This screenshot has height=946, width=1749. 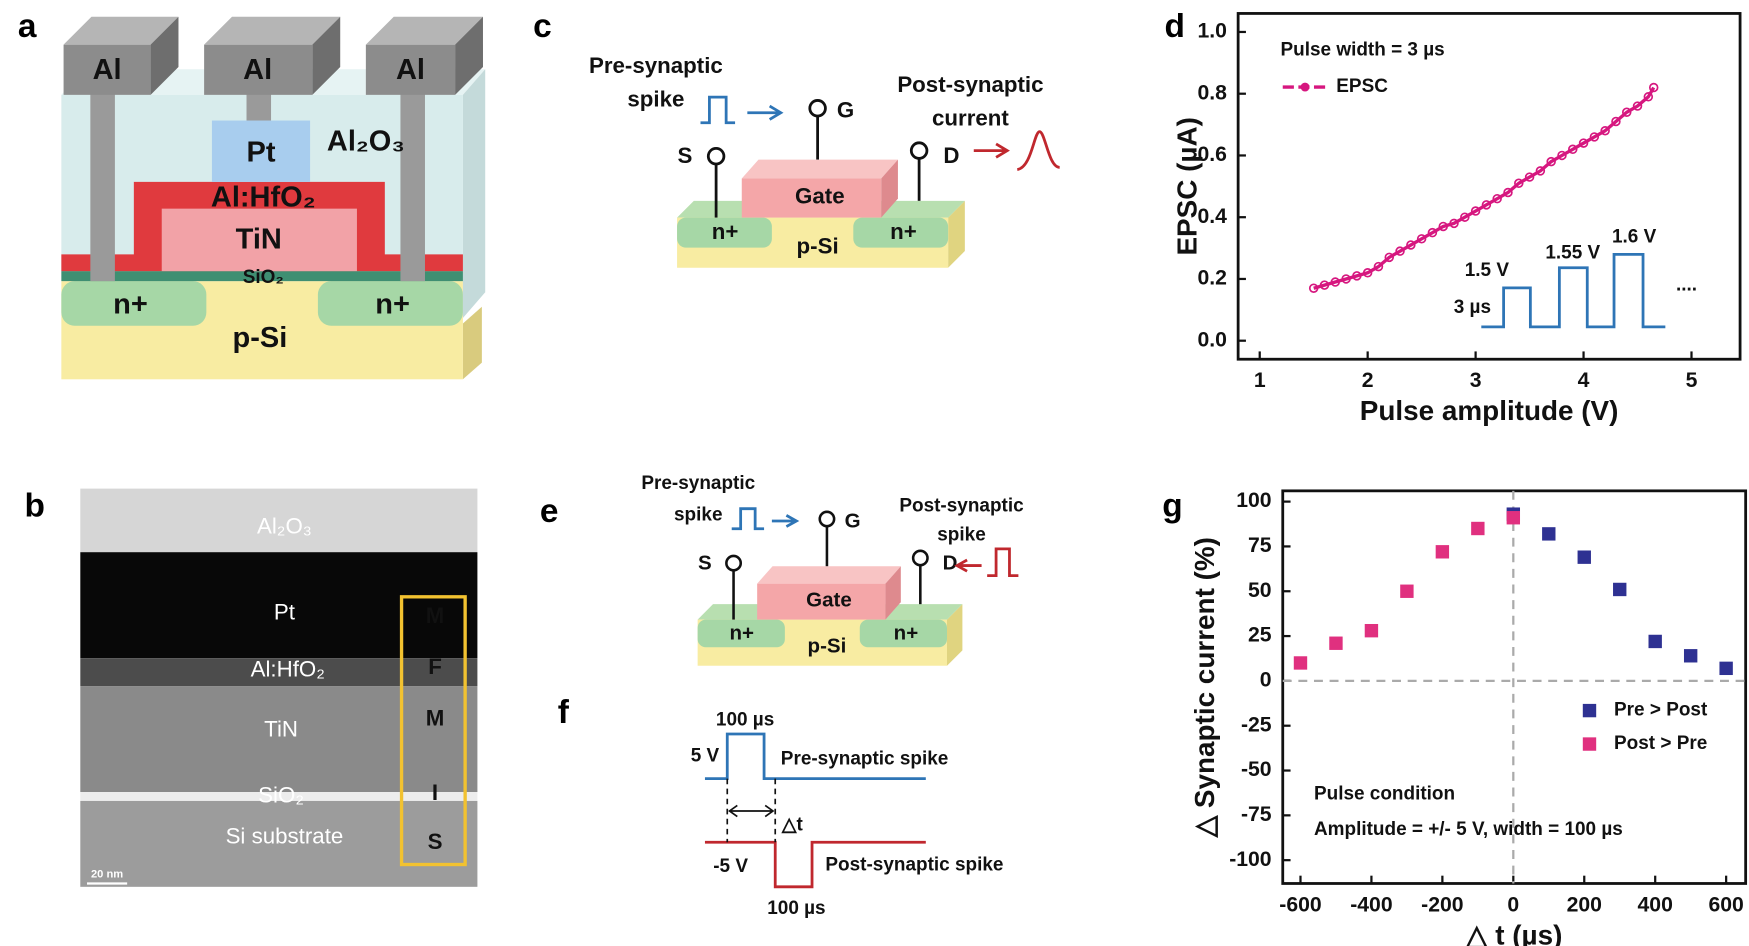 What do you see at coordinates (1368, 380) in the screenshot?
I see `x-tick-label: 2` at bounding box center [1368, 380].